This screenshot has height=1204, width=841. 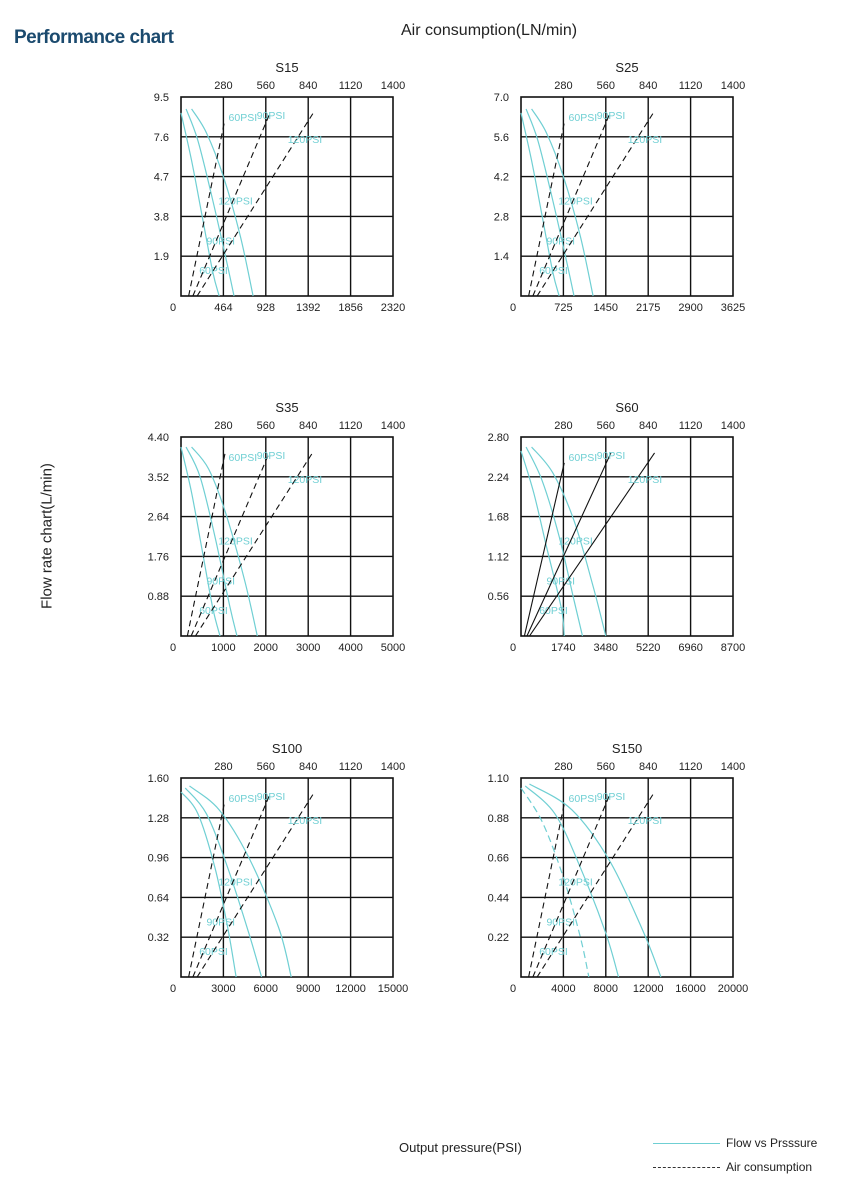 What do you see at coordinates (206, 543) in the screenshot?
I see `air-line-60psi` at bounding box center [206, 543].